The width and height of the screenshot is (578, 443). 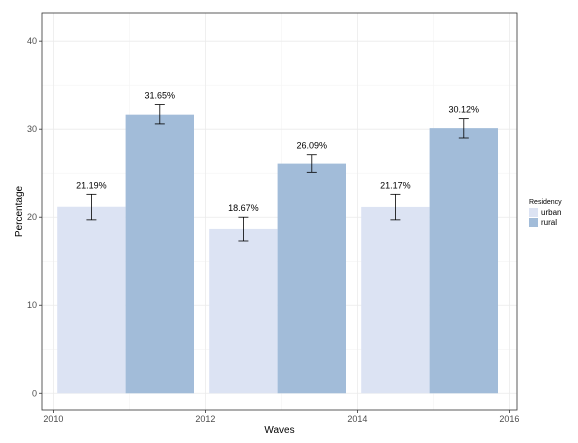 What do you see at coordinates (533, 212) in the screenshot?
I see `legend-key-urban` at bounding box center [533, 212].